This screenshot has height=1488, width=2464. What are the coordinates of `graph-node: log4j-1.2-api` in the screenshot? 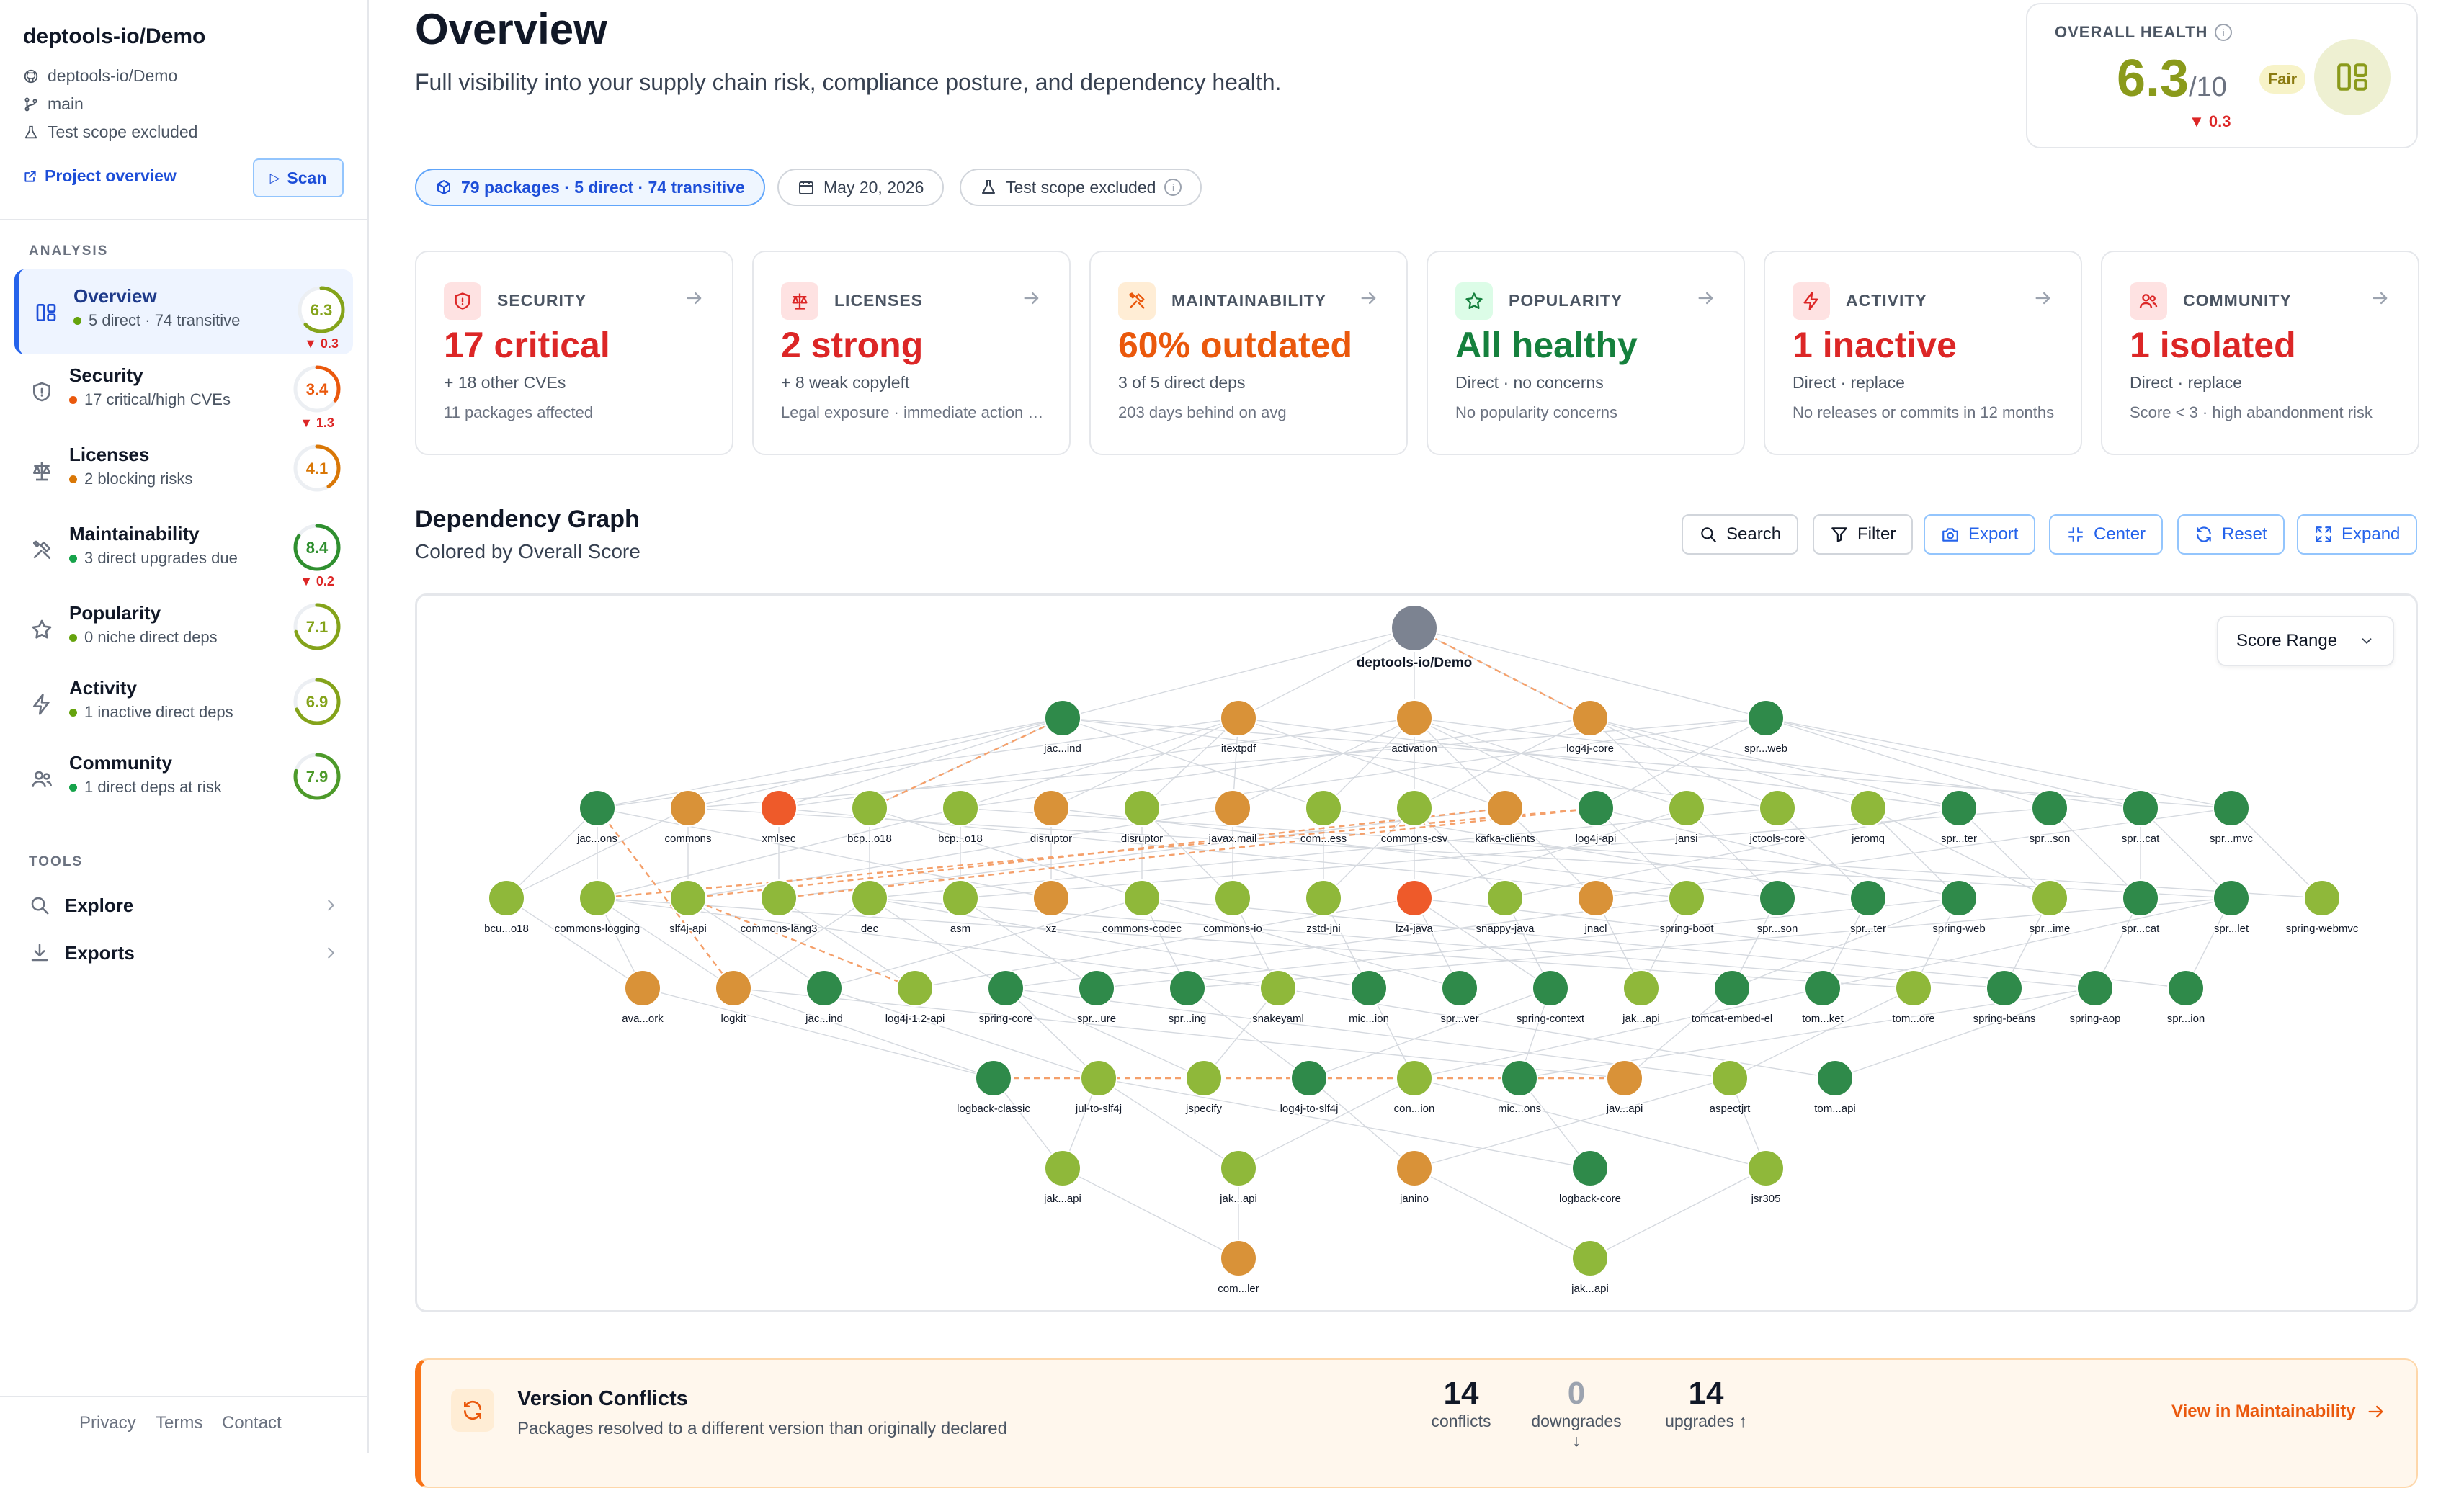 It's located at (915, 997).